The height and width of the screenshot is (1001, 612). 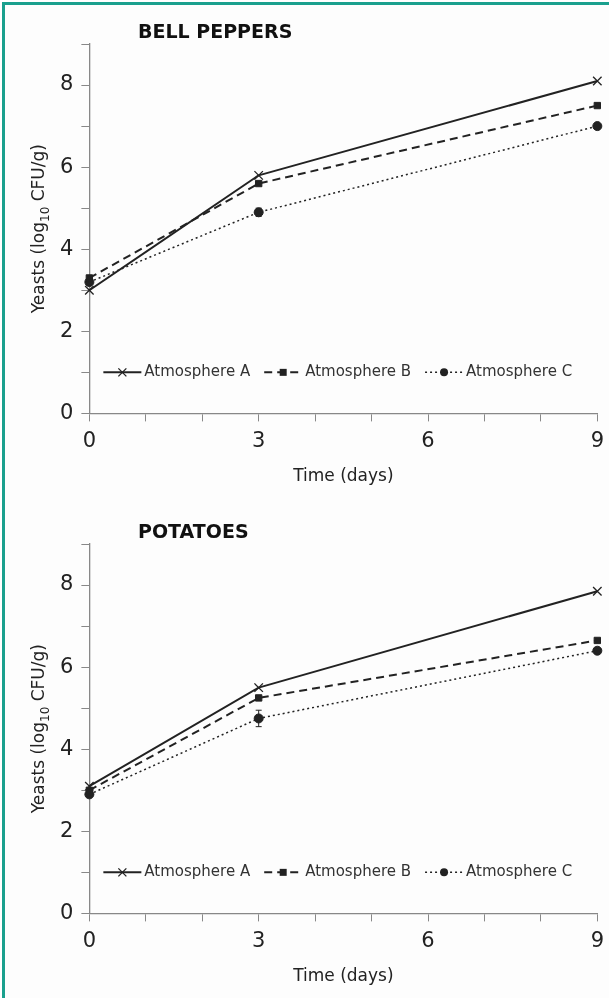 I want to click on chart-title: BELL PEPPERS, so click(x=215, y=31).